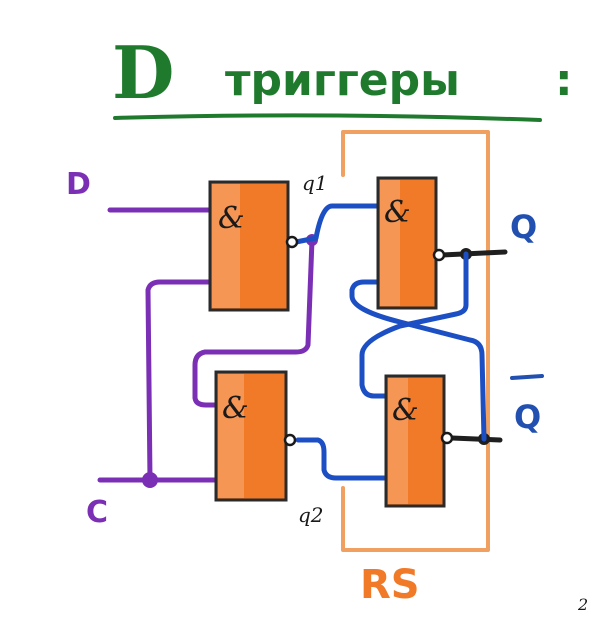 The width and height of the screenshot is (600, 635). I want to click on wire-q-output, so click(473, 253).